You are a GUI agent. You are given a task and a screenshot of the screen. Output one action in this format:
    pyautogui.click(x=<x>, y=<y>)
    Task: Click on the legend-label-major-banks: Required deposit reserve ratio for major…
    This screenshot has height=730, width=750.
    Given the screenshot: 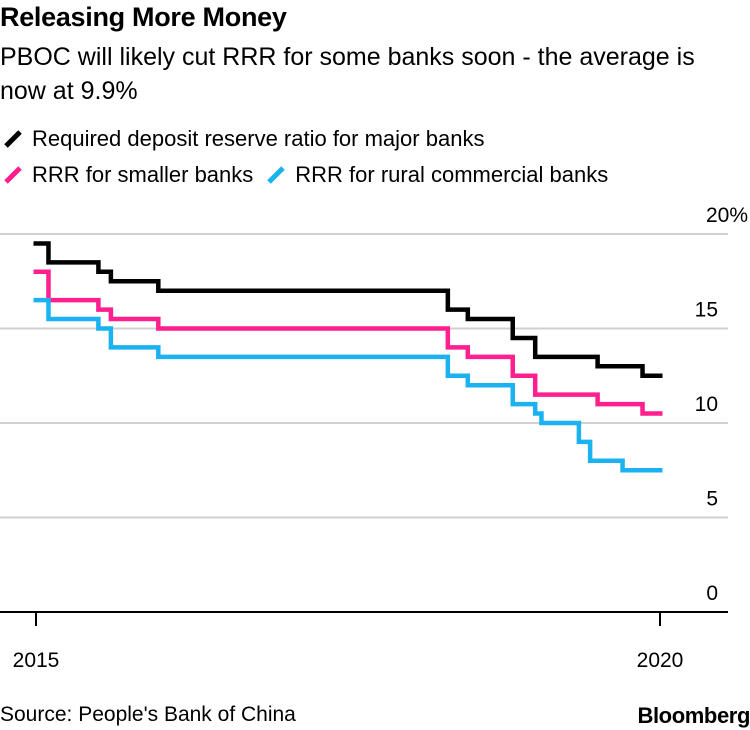 What is the action you would take?
    pyautogui.click(x=258, y=138)
    